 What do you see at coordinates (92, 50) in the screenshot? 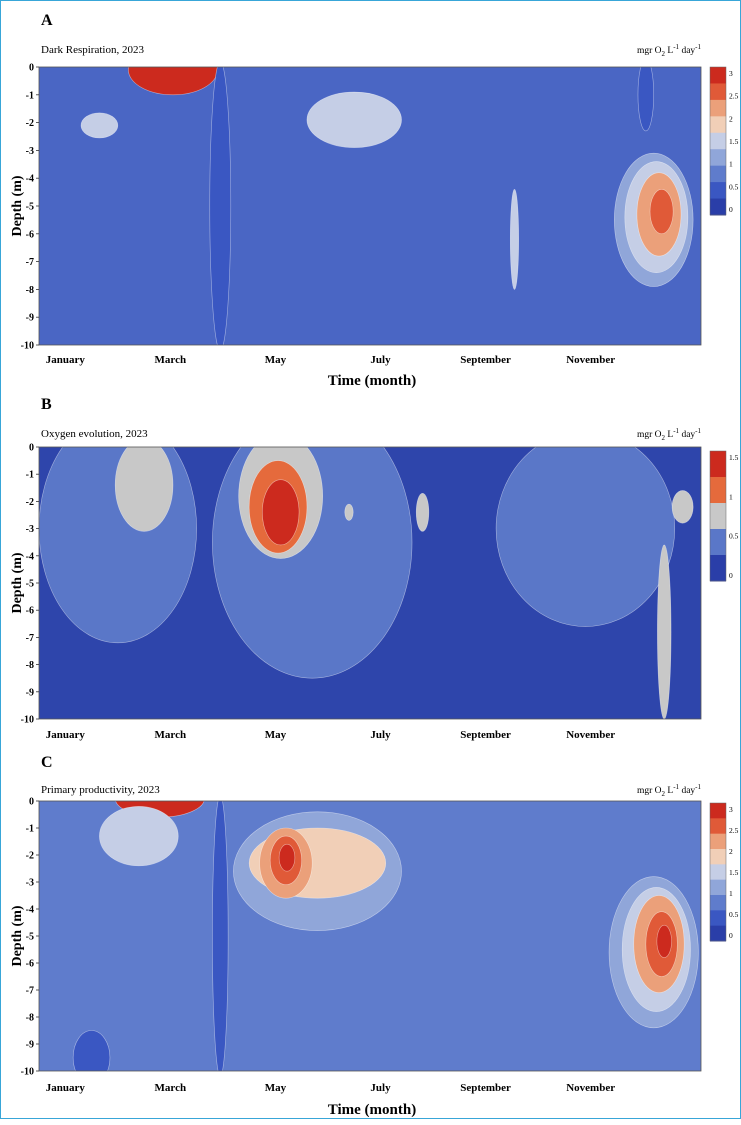
I see `chart-title: Dark Respiration, 2023` at bounding box center [92, 50].